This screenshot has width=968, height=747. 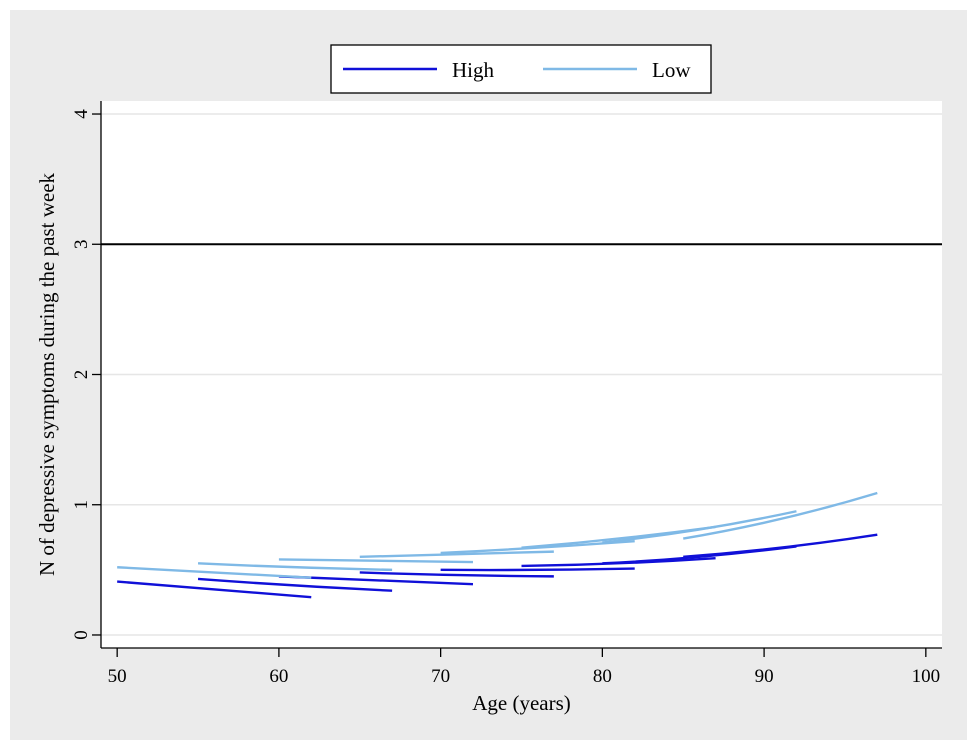 I want to click on y-tick-label: 0, so click(x=81, y=635).